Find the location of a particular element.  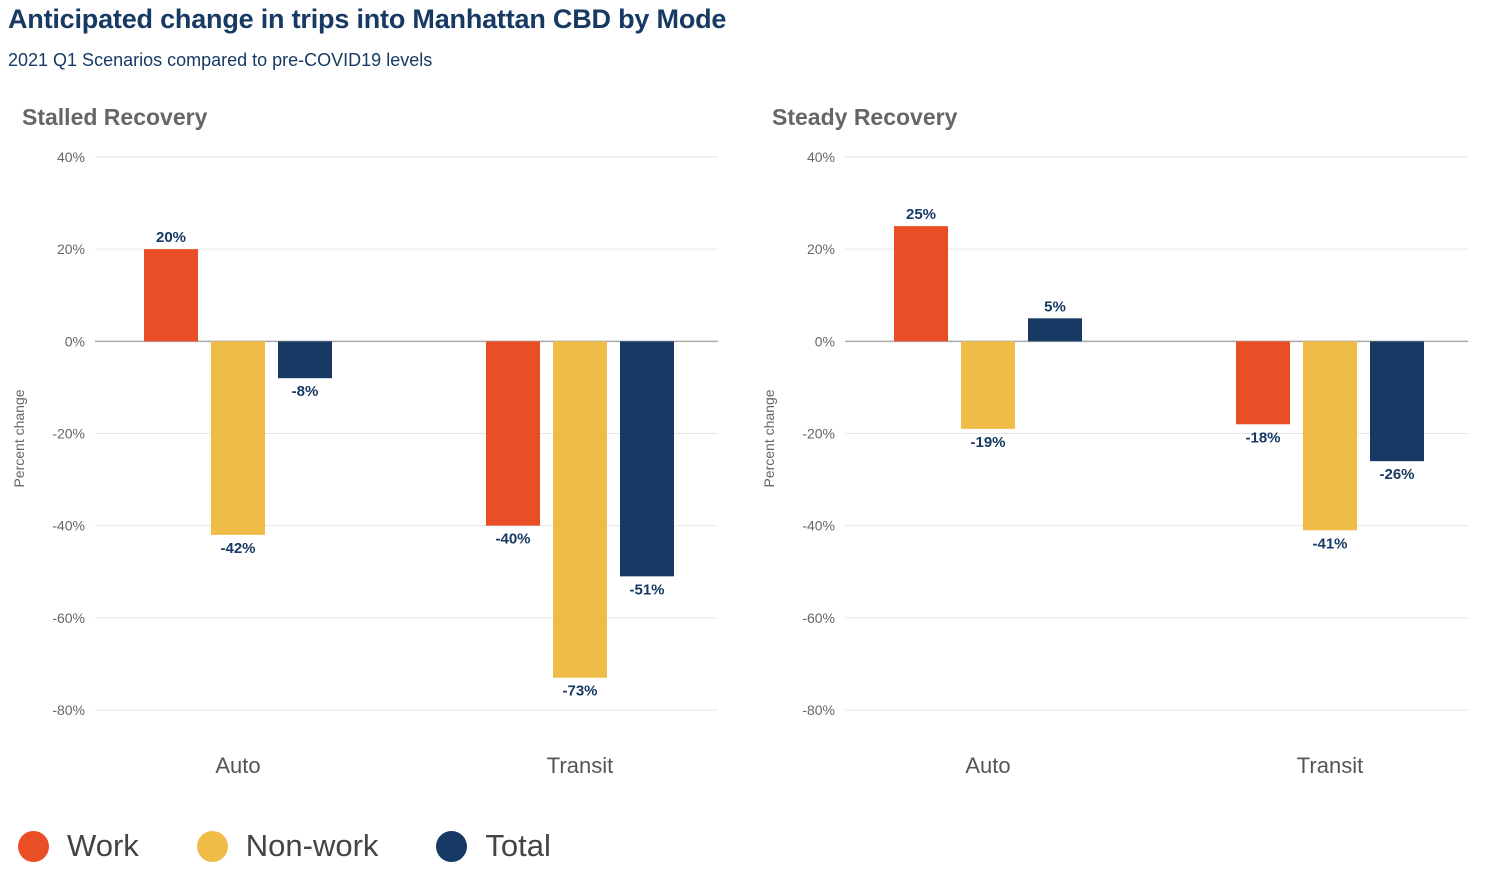

legend-swatch-total is located at coordinates (452, 846).